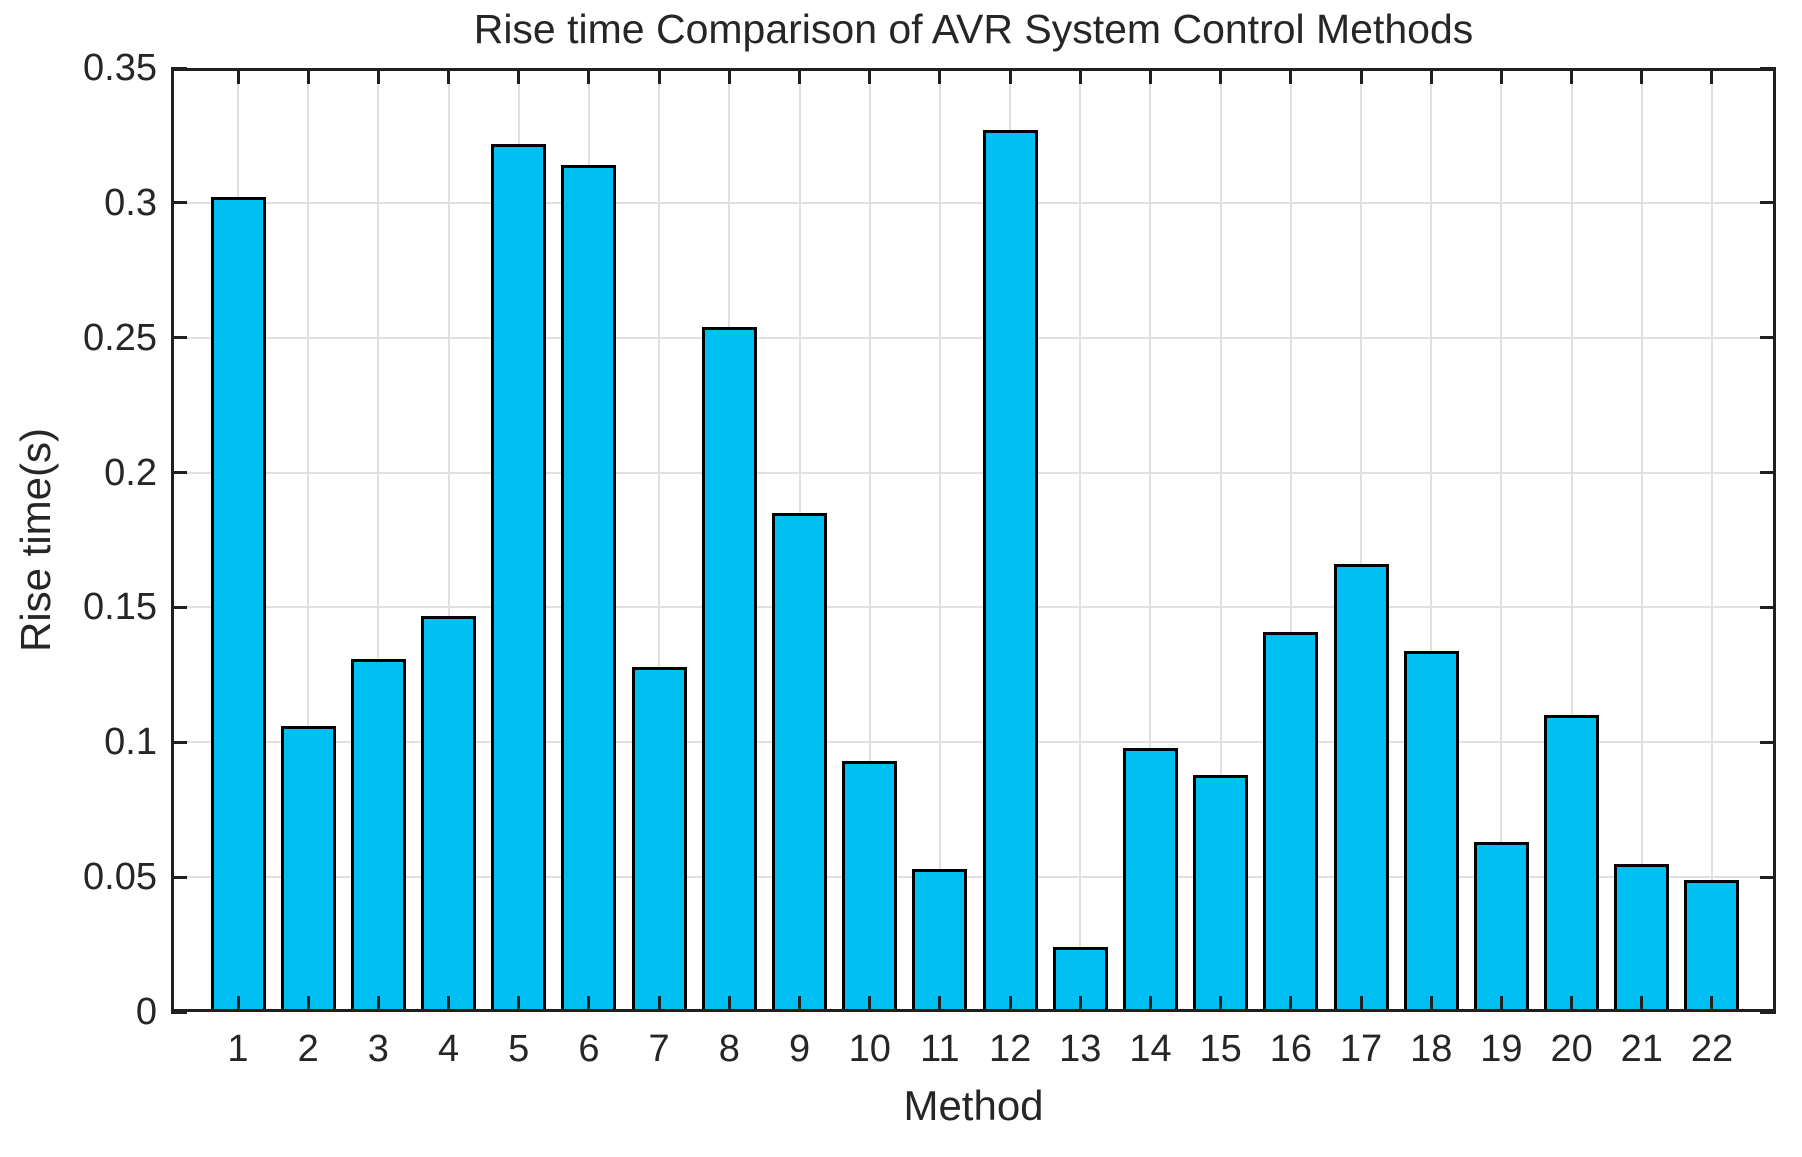 This screenshot has height=1157, width=1802. I want to click on x-tick-label: 22, so click(1712, 1049).